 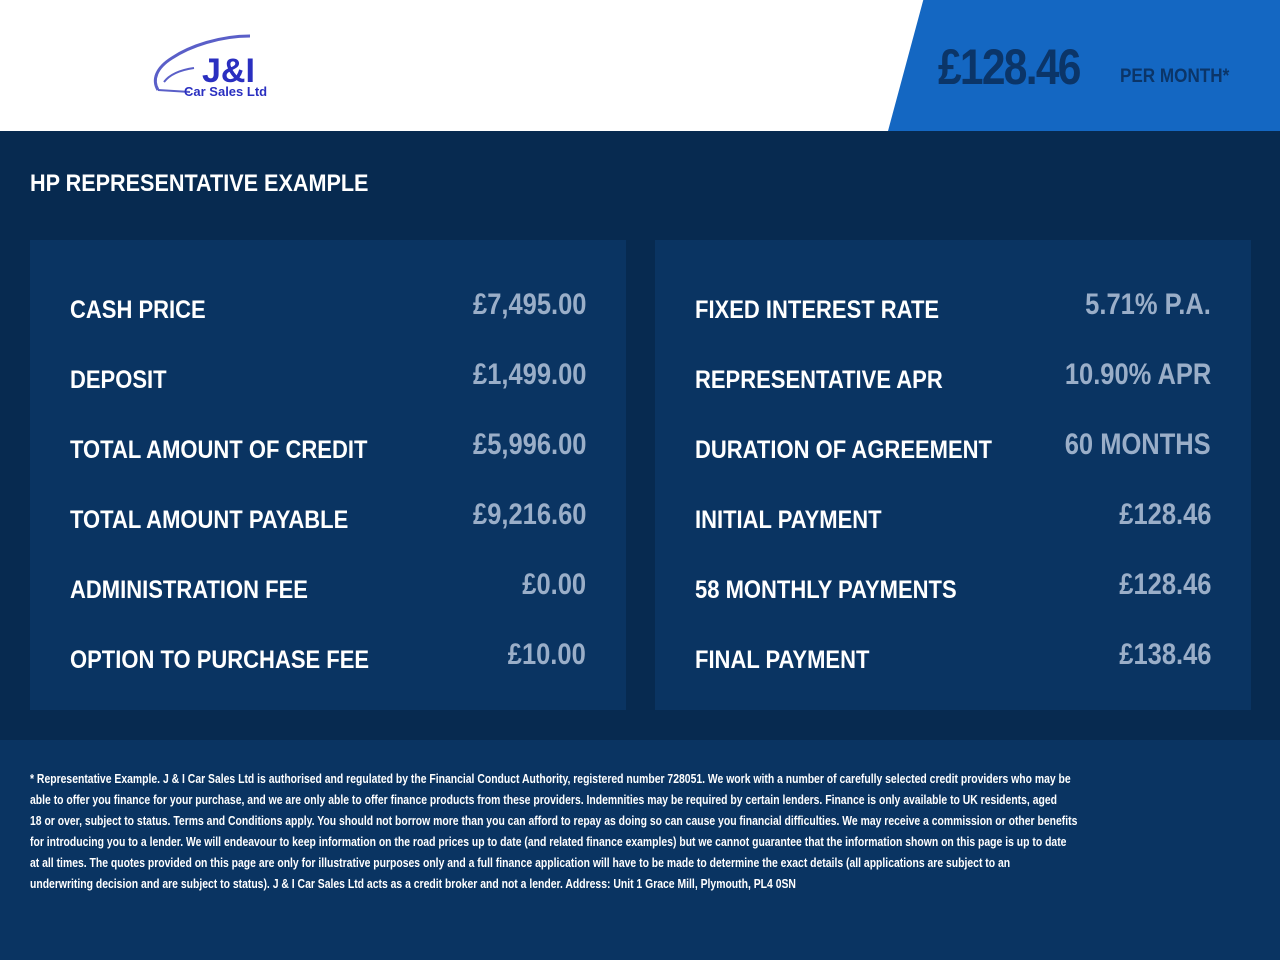 I want to click on monthly-price: £128.46, so click(x=1009, y=67).